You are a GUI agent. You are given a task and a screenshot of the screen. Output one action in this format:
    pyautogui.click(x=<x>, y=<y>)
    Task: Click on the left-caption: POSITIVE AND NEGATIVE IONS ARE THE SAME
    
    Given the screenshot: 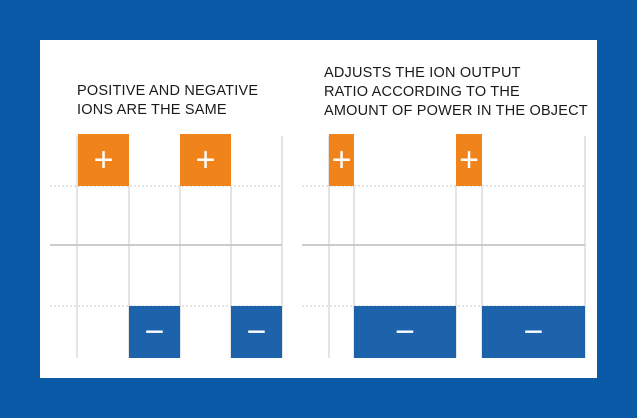 What is the action you would take?
    pyautogui.click(x=167, y=101)
    